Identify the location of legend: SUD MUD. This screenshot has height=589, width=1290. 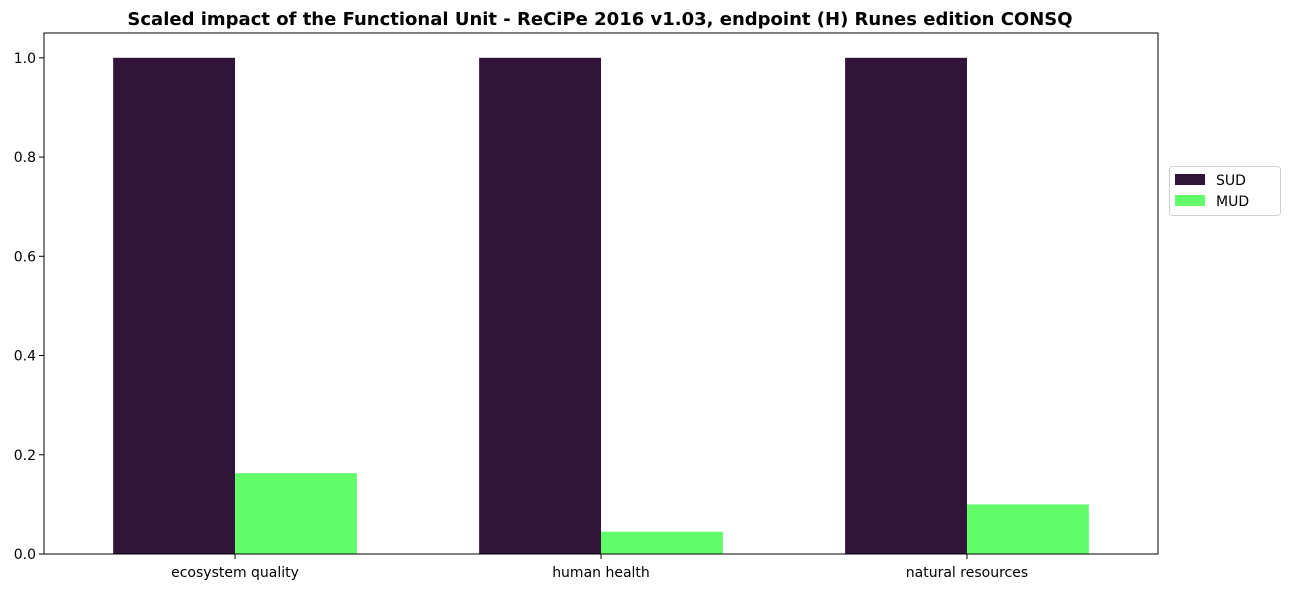
(1225, 191).